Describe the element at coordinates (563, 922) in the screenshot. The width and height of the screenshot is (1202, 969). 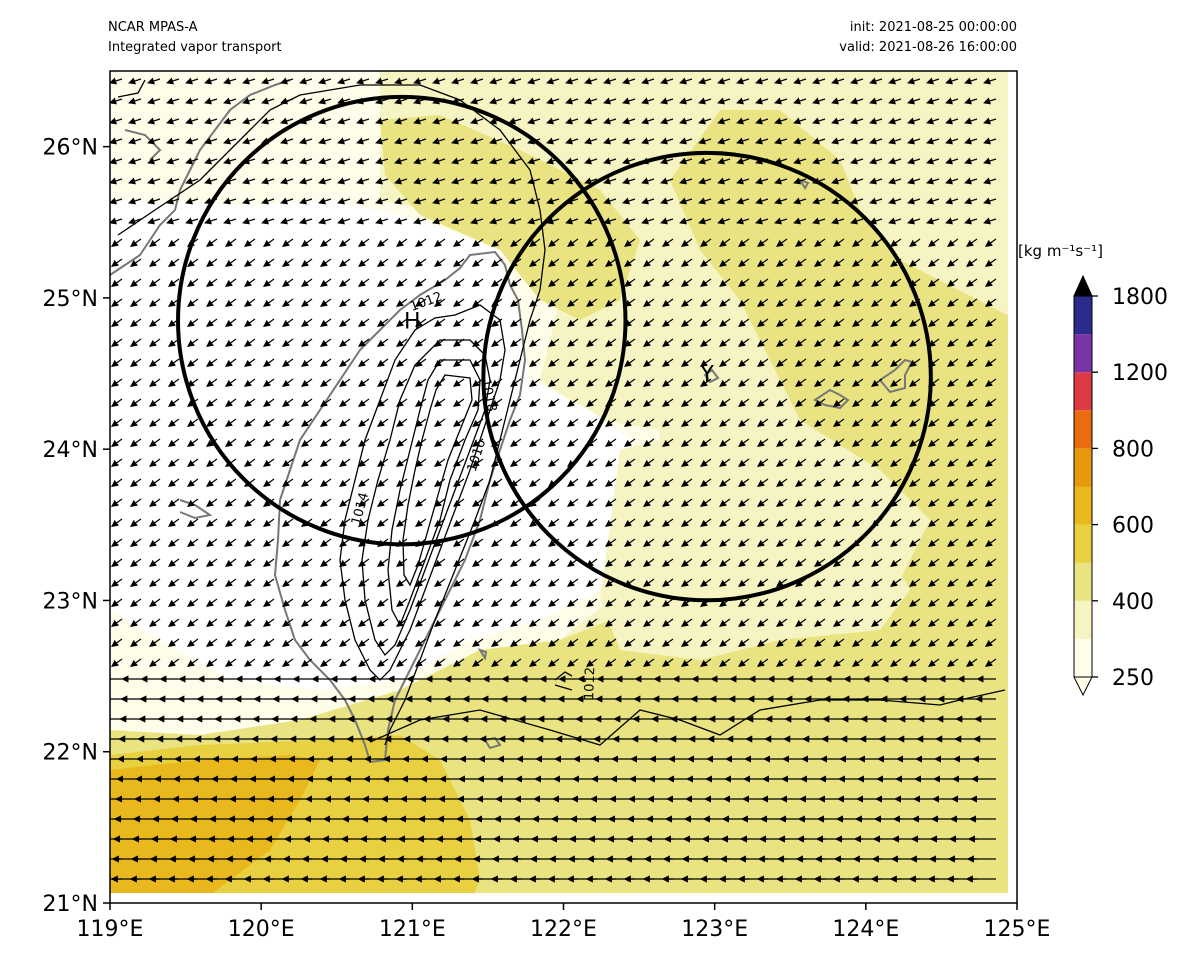
I see `longitude-axis: 119°E 120°E 121°E 122°E 123°E 124°E 125°E` at that location.